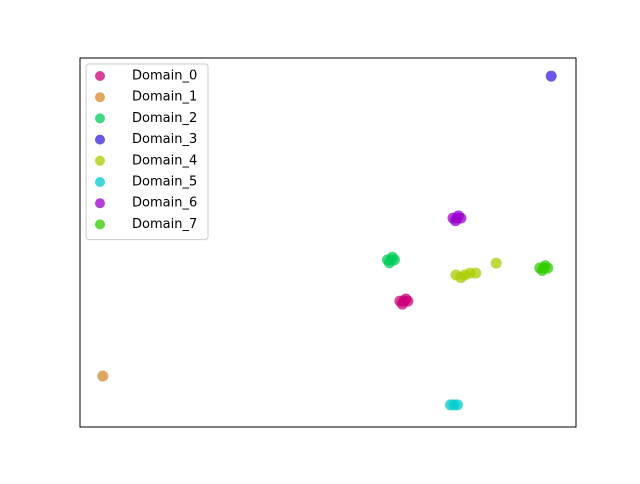  Describe the element at coordinates (164, 203) in the screenshot. I see `legend-label: Domain_6` at that location.